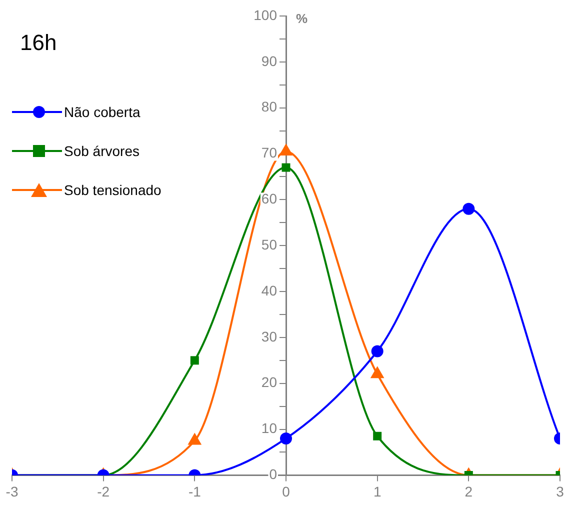  I want to click on y-tick-label: 90, so click(269, 60).